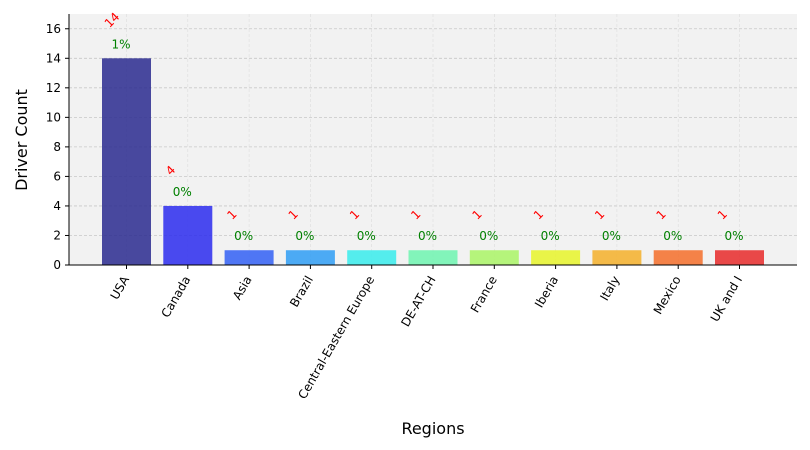  What do you see at coordinates (726, 299) in the screenshot?
I see `x-tick-label: UK and I` at bounding box center [726, 299].